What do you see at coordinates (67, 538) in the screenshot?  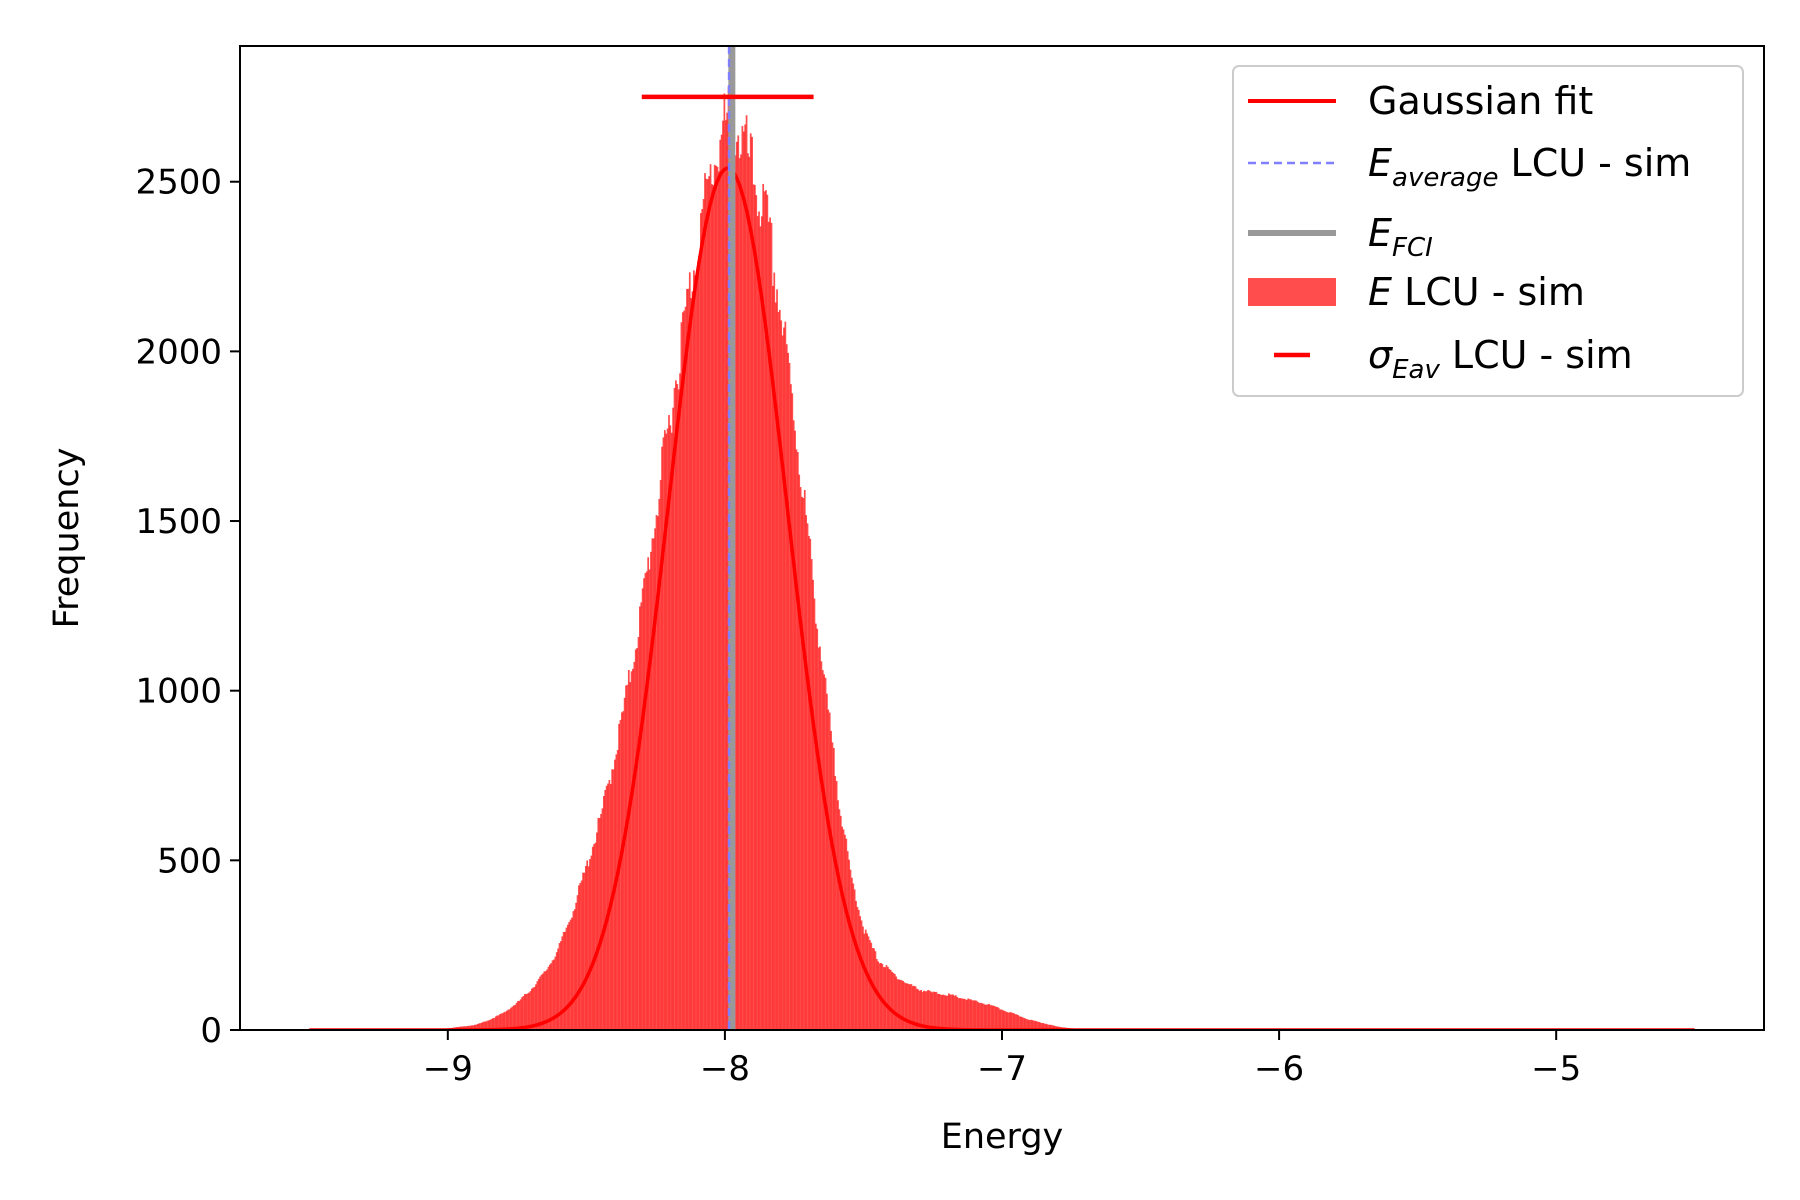 I see `y-axis-label: Frequency` at bounding box center [67, 538].